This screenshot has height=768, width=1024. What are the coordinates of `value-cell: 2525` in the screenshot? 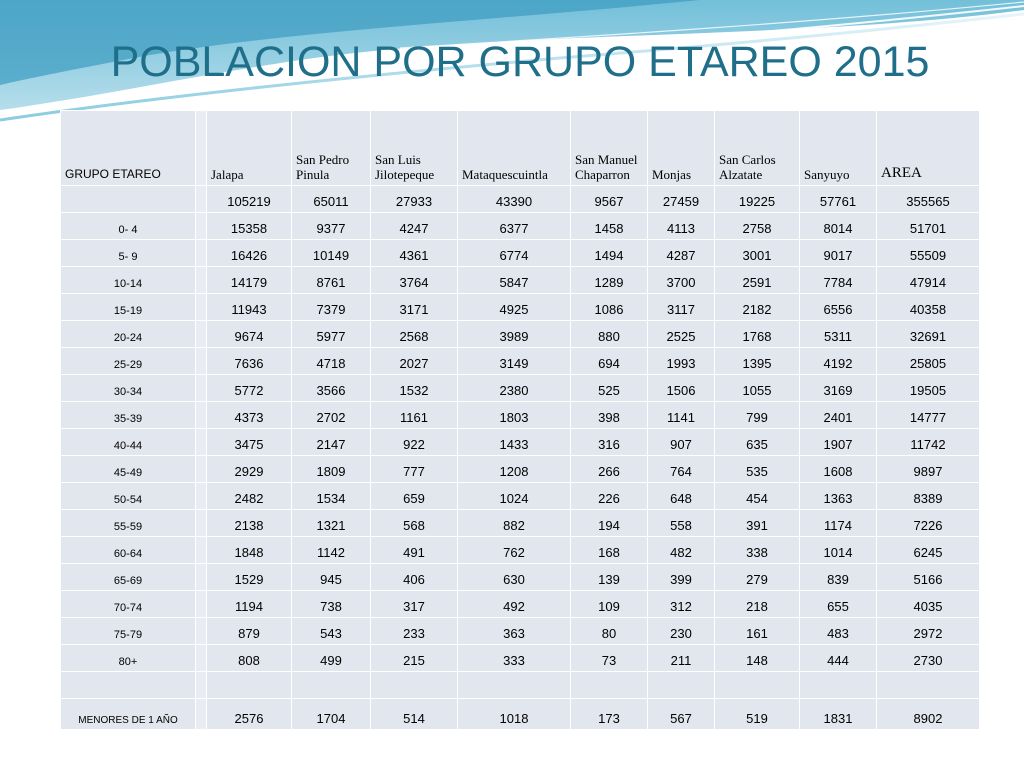 It's located at (681, 334).